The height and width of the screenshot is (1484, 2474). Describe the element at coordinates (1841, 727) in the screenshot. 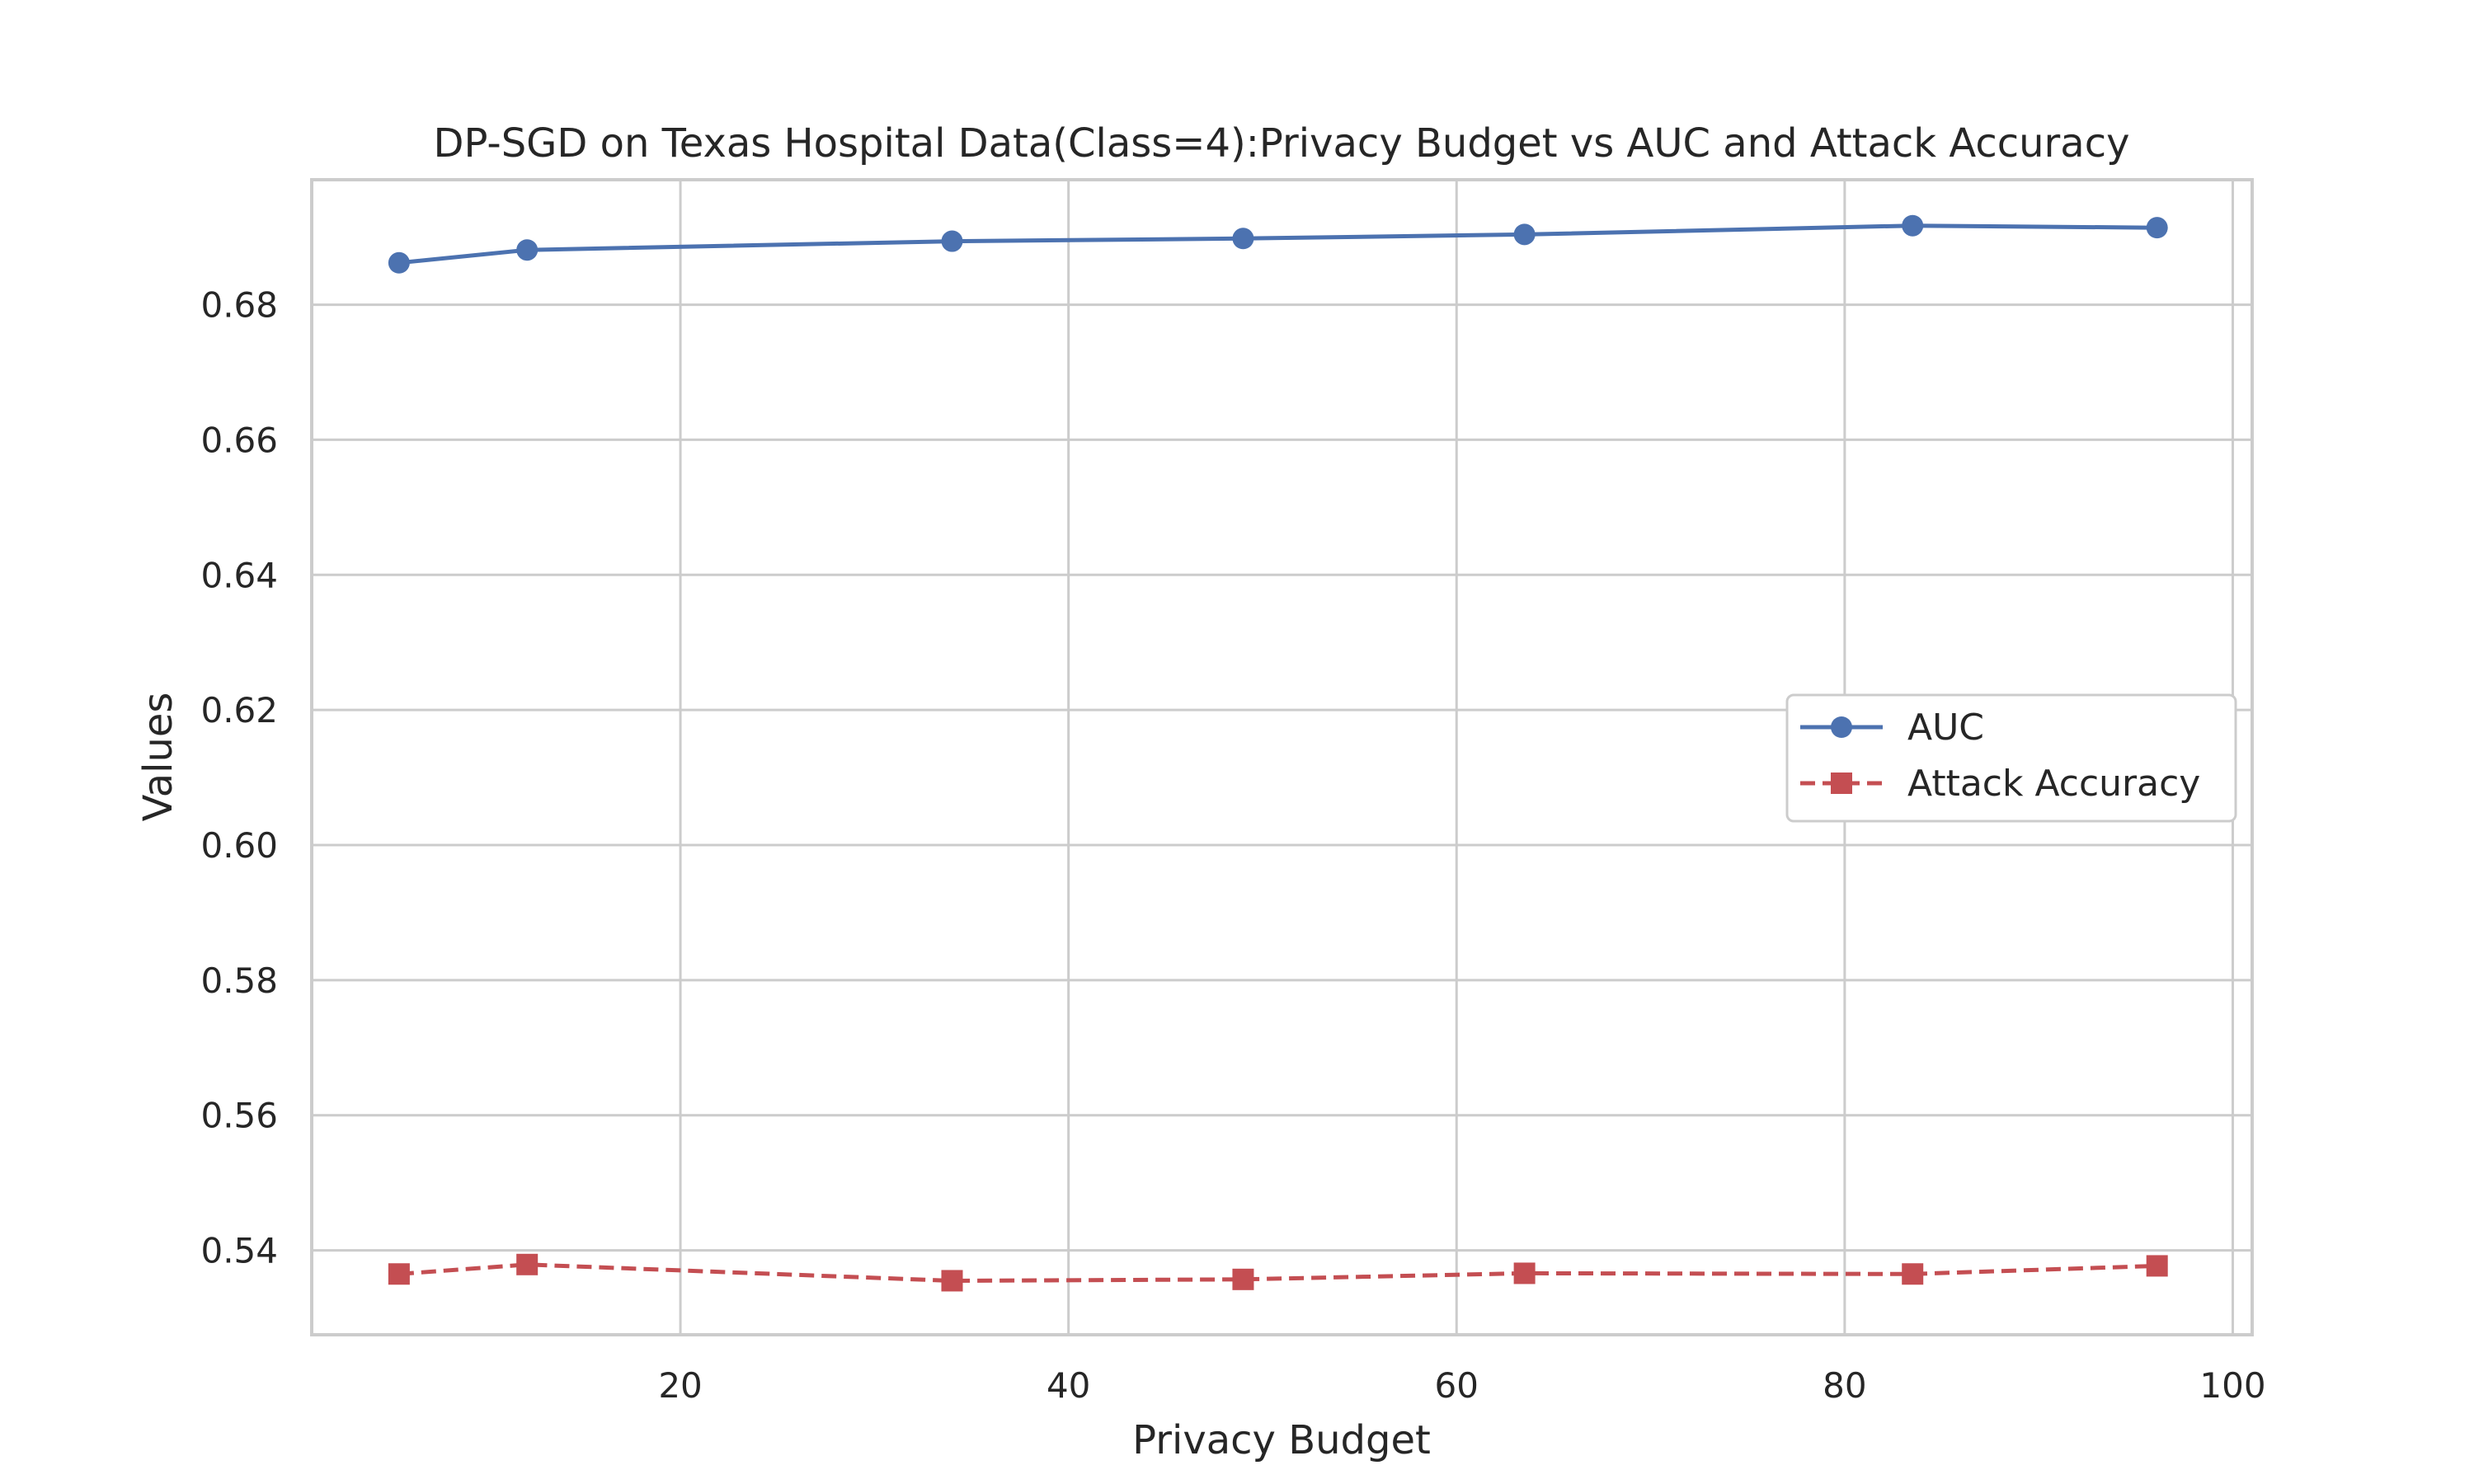

I see `legend-marker-auc` at that location.